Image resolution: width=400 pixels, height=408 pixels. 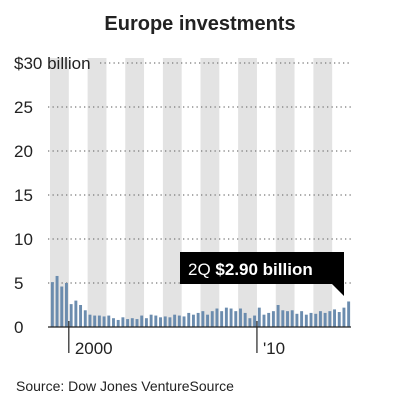 I want to click on y-tick-label: 0, so click(x=18, y=327).